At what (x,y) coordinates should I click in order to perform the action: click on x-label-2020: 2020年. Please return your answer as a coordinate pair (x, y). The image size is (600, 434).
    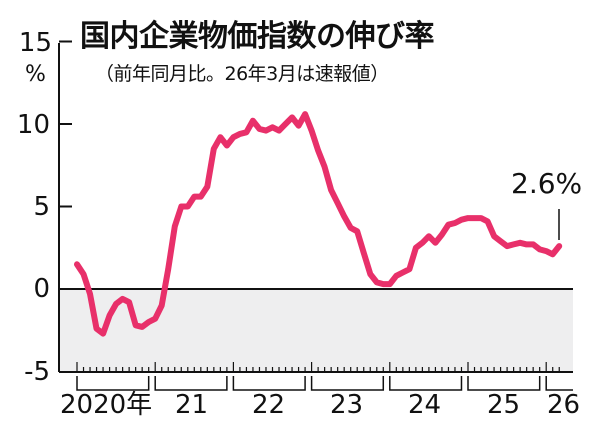
    Looking at the image, I should click on (106, 405).